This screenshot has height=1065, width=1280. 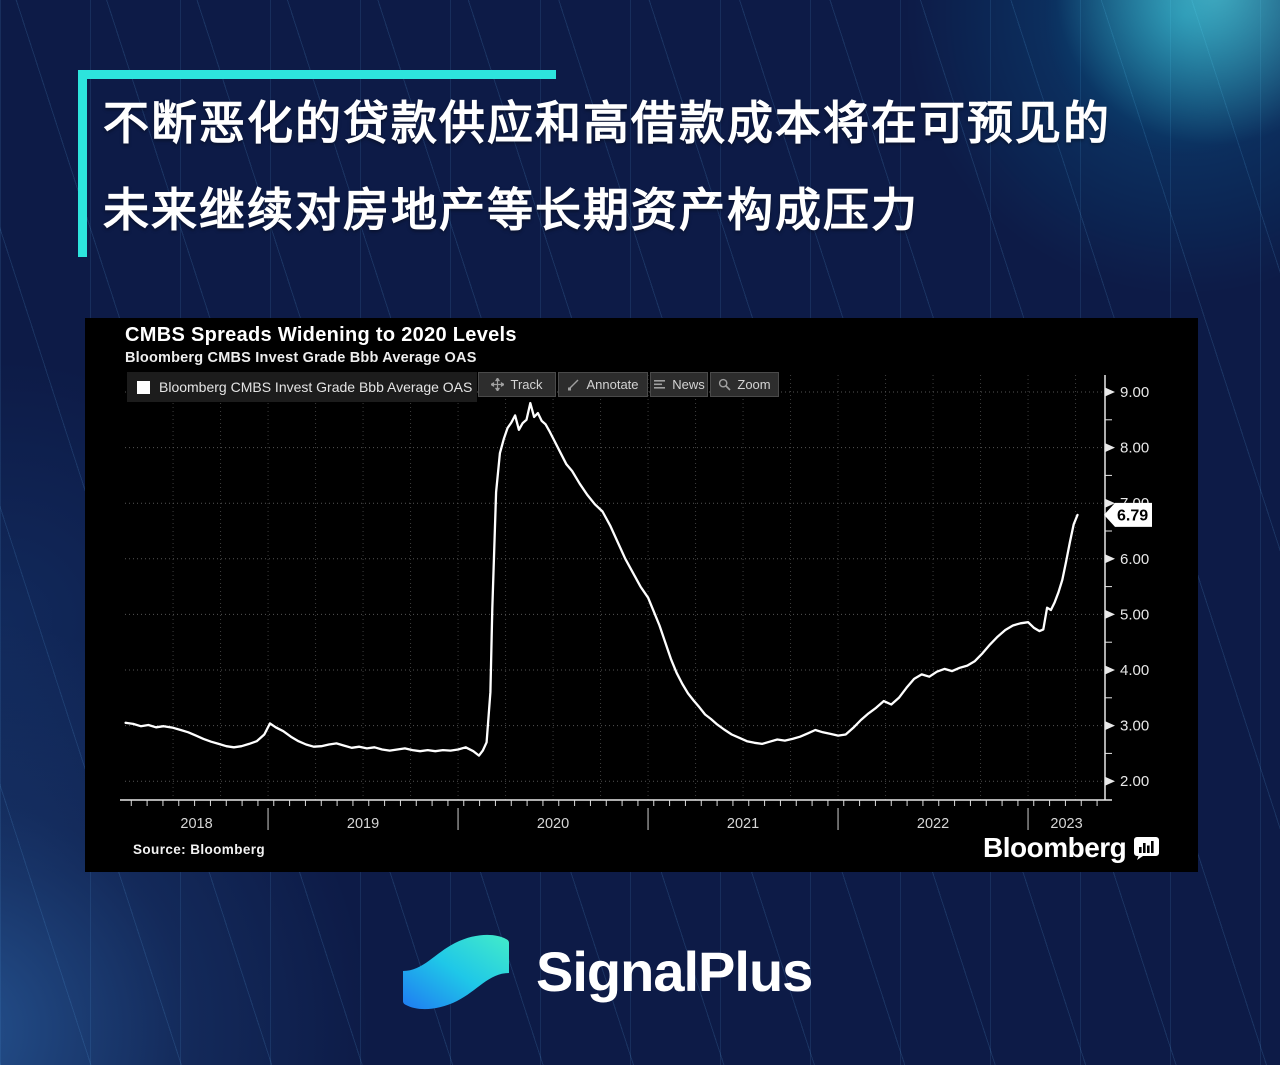 I want to click on bloomberg-logo: Bloomberg, so click(x=1071, y=848).